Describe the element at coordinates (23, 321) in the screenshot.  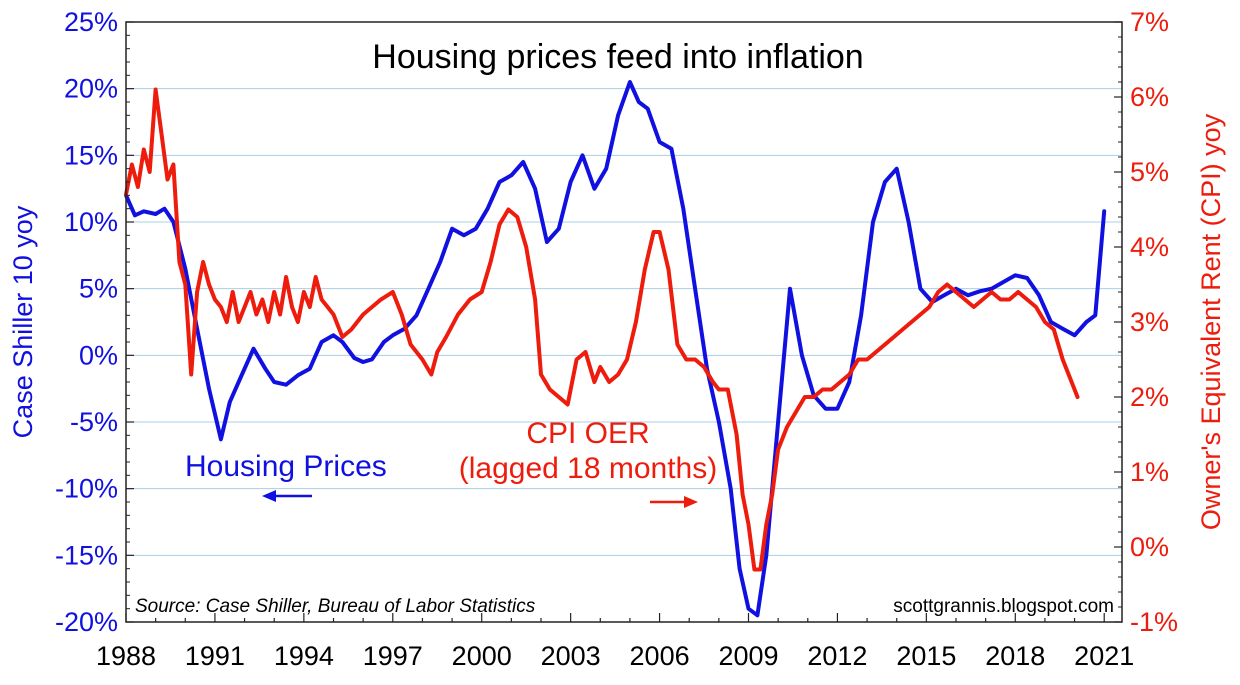
I see `left-axis-label: Case Shiller 10 yoy` at that location.